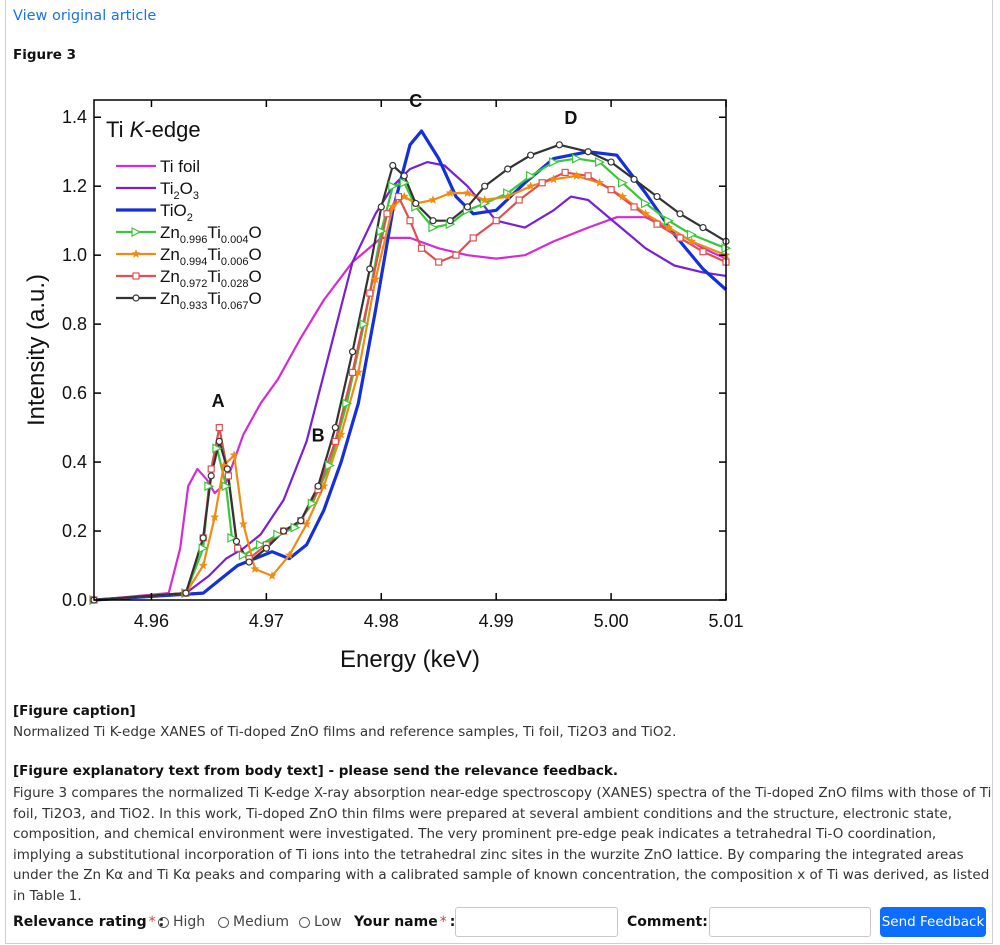 The image size is (1000, 945). What do you see at coordinates (211, 300) in the screenshot?
I see `legend-label-zn933: Zn0.933Ti0.067O` at bounding box center [211, 300].